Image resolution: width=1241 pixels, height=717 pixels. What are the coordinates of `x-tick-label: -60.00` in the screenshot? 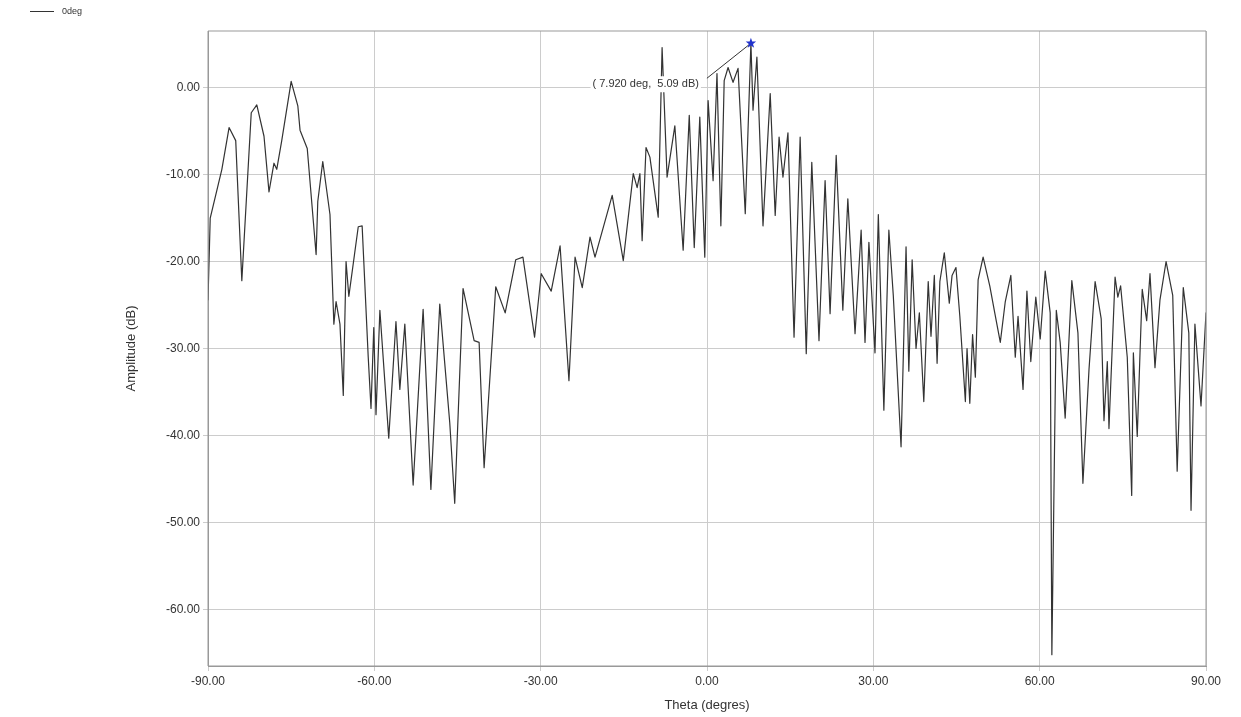 It's located at (374, 680).